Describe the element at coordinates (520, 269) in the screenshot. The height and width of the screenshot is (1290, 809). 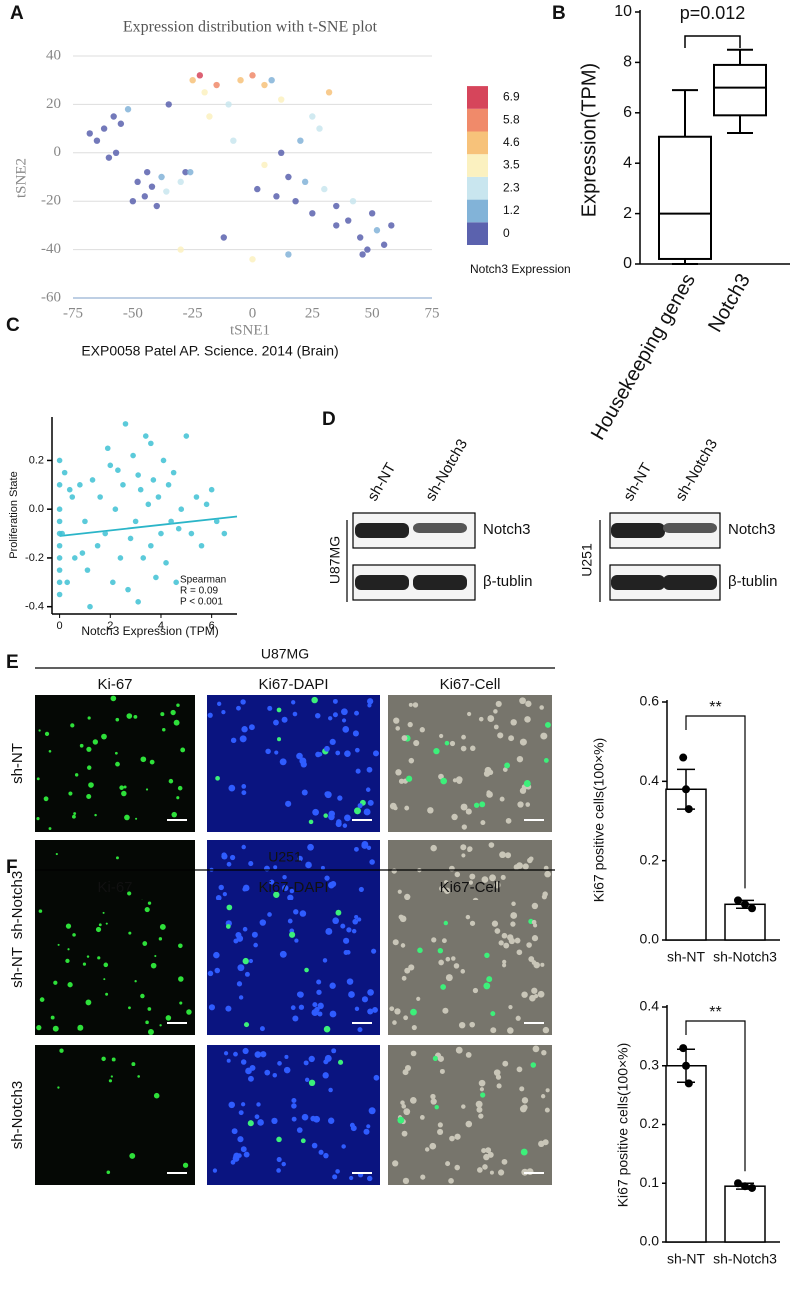
I see `colorbar-title: Notch3 Expression` at that location.